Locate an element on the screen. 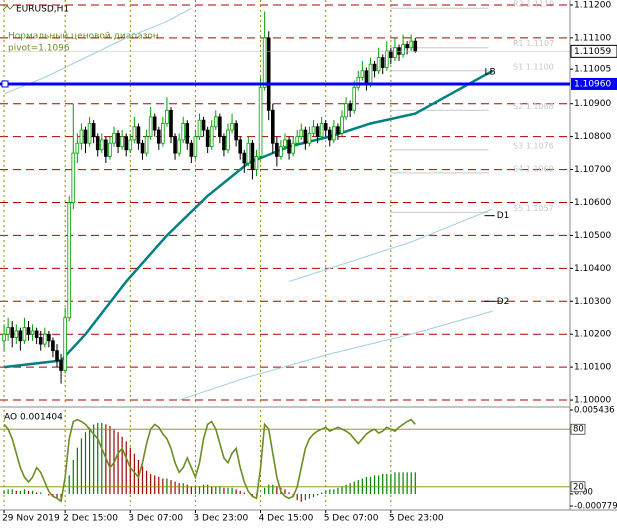 This screenshot has height=528, width=617. symbol: EURUSD,H1 is located at coordinates (42, 10).